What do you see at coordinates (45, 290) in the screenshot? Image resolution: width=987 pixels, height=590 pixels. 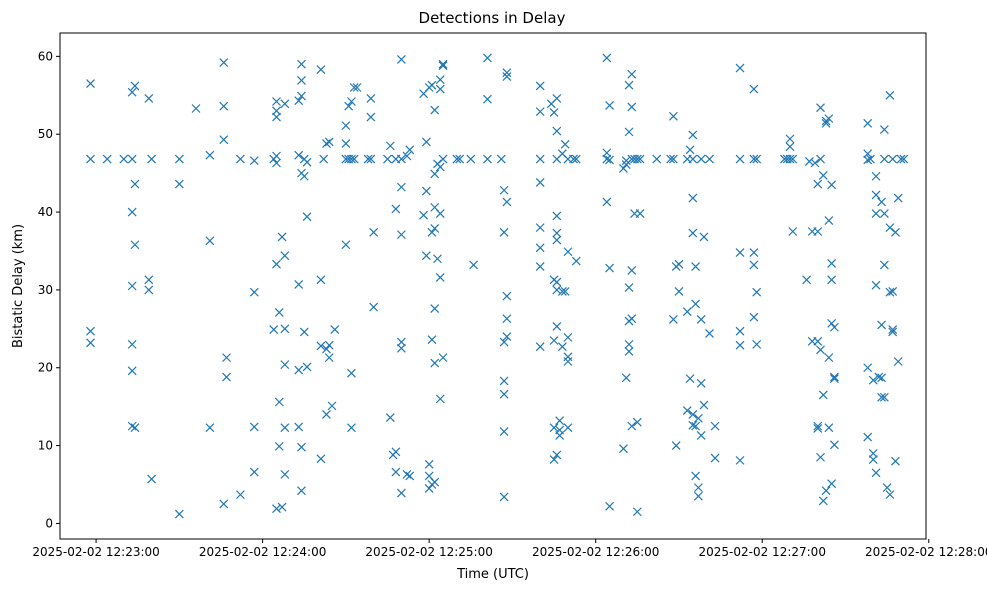 I see `y-tick-label: 30` at bounding box center [45, 290].